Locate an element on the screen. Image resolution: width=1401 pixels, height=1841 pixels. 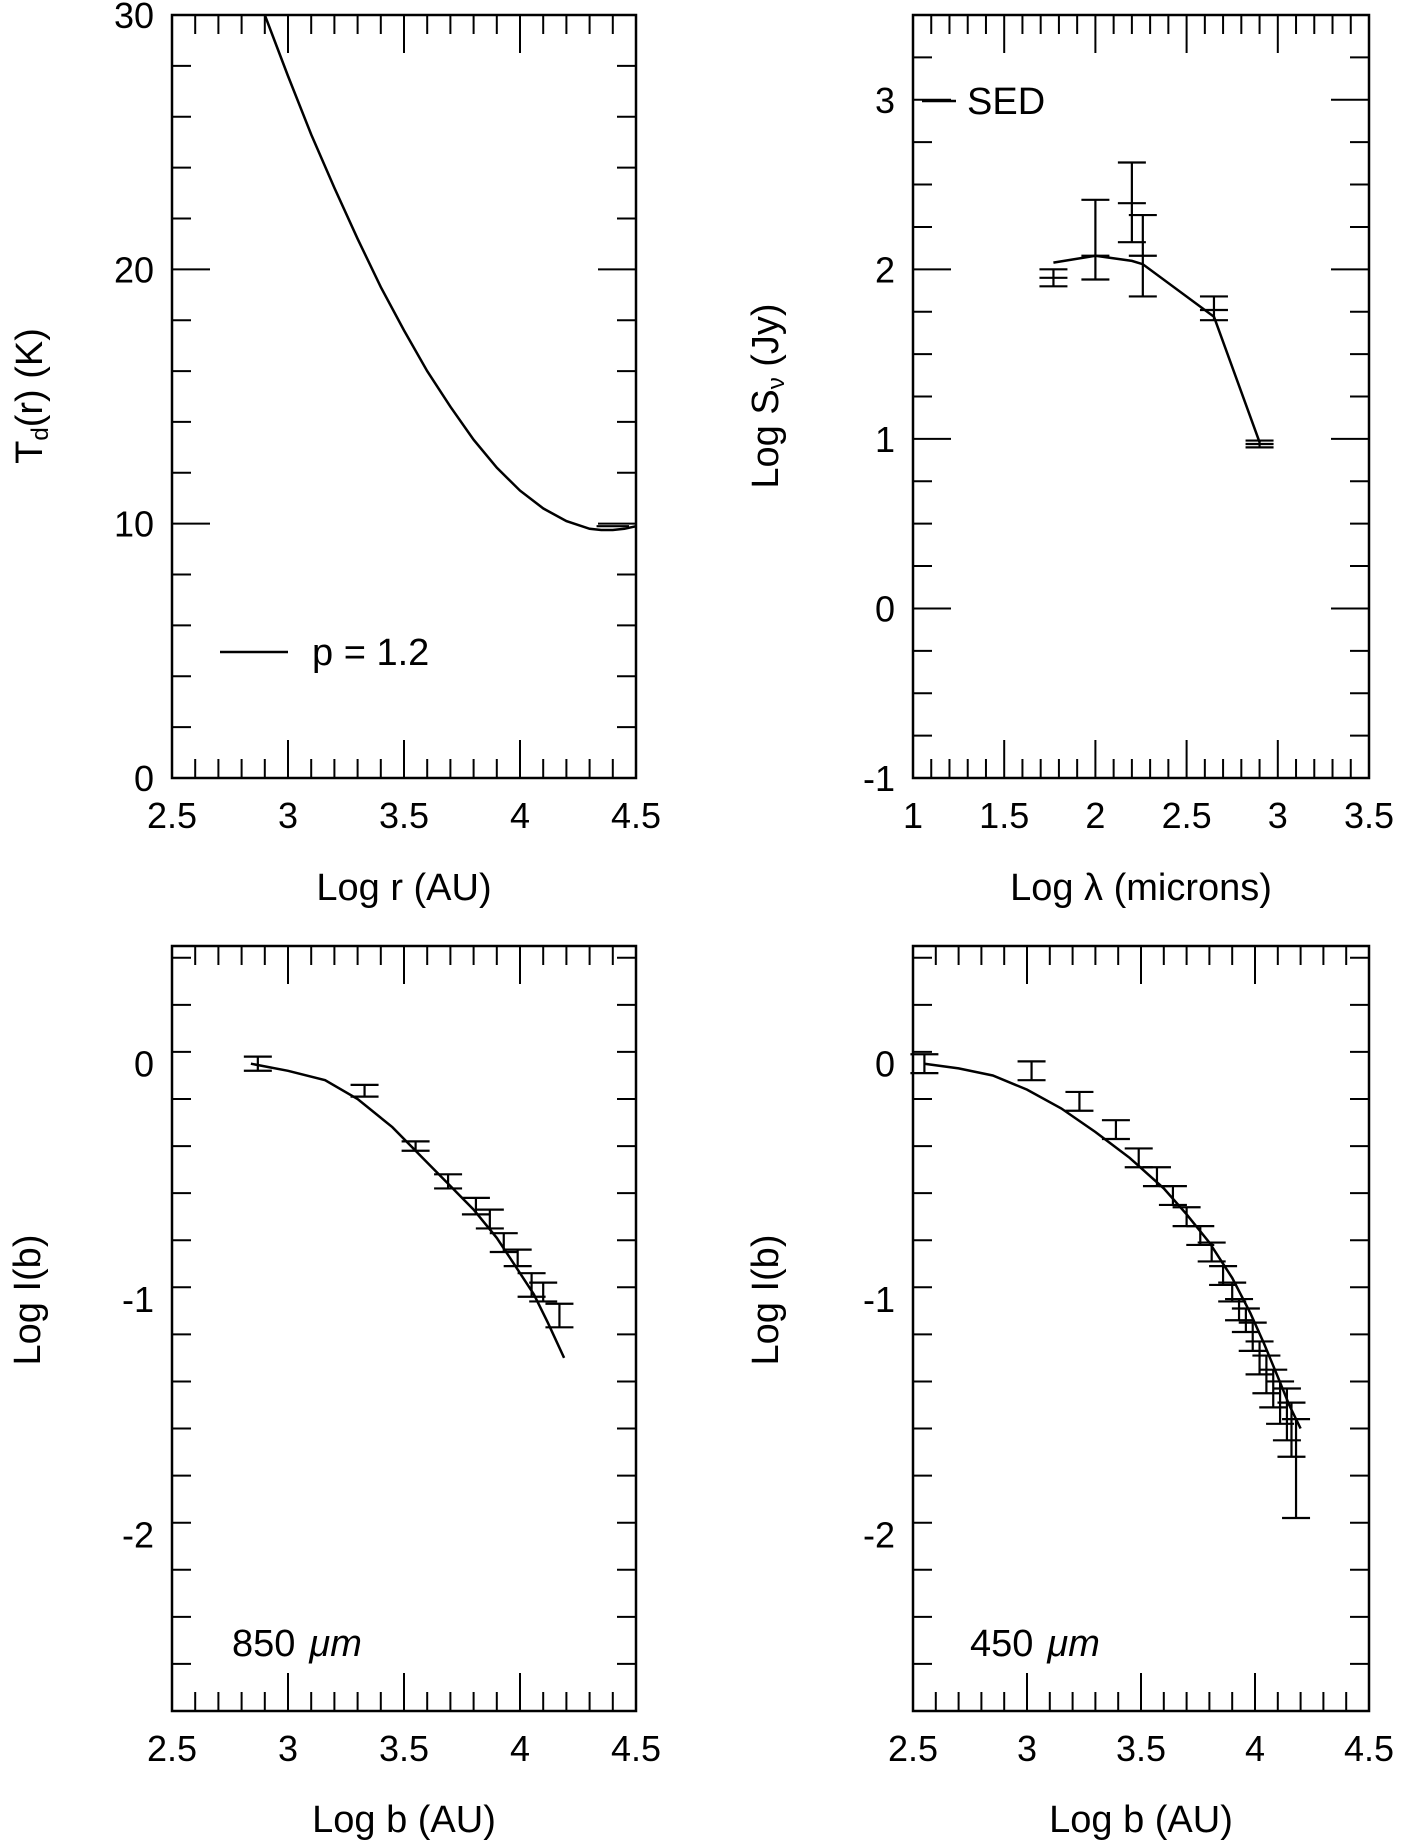
wavelength-value: 450 is located at coordinates (1001, 1644).